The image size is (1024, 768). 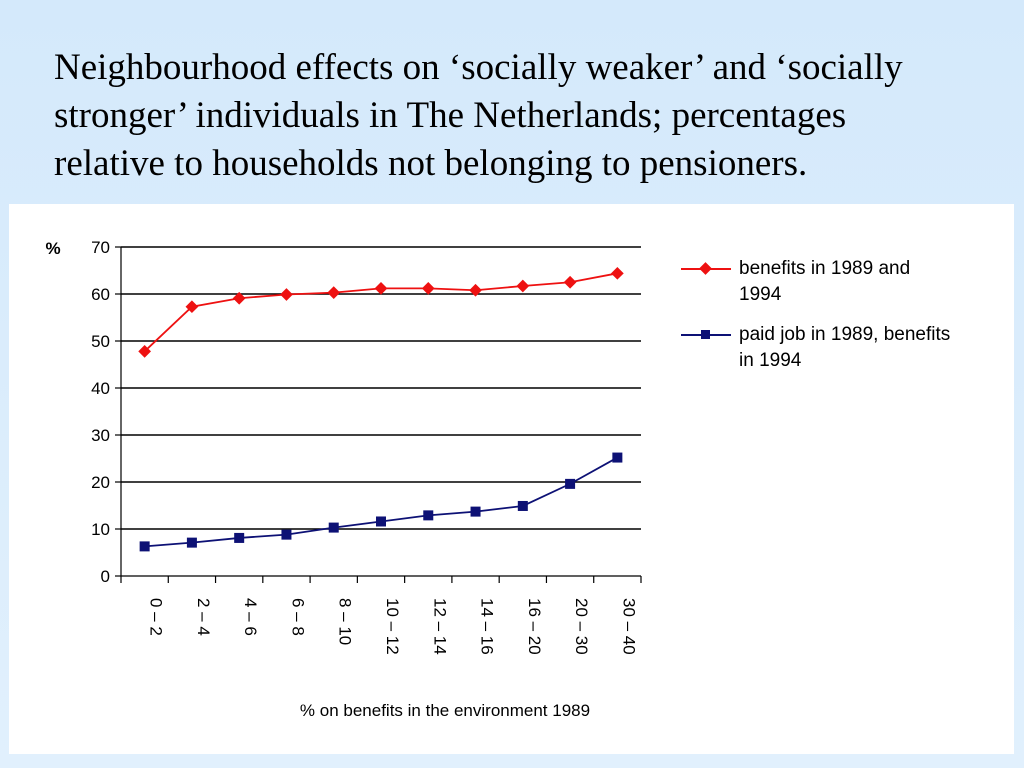 I want to click on x-tick-label: 6 – 8, so click(x=297, y=617).